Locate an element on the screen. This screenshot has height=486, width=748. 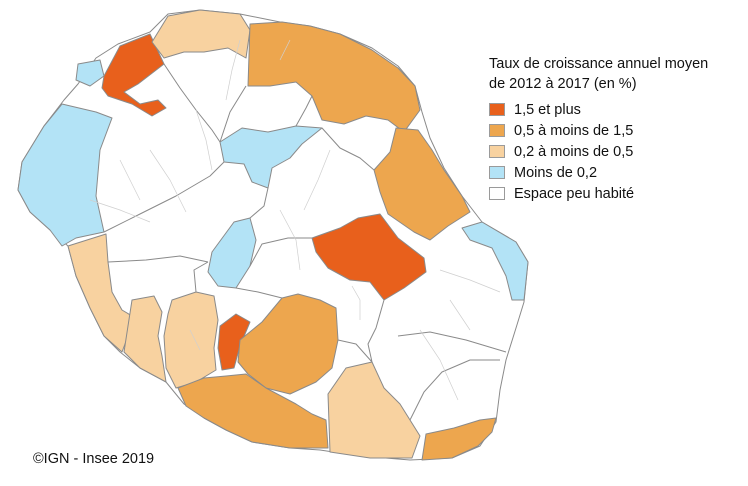
commune-east-orange is located at coordinates (422, 184).